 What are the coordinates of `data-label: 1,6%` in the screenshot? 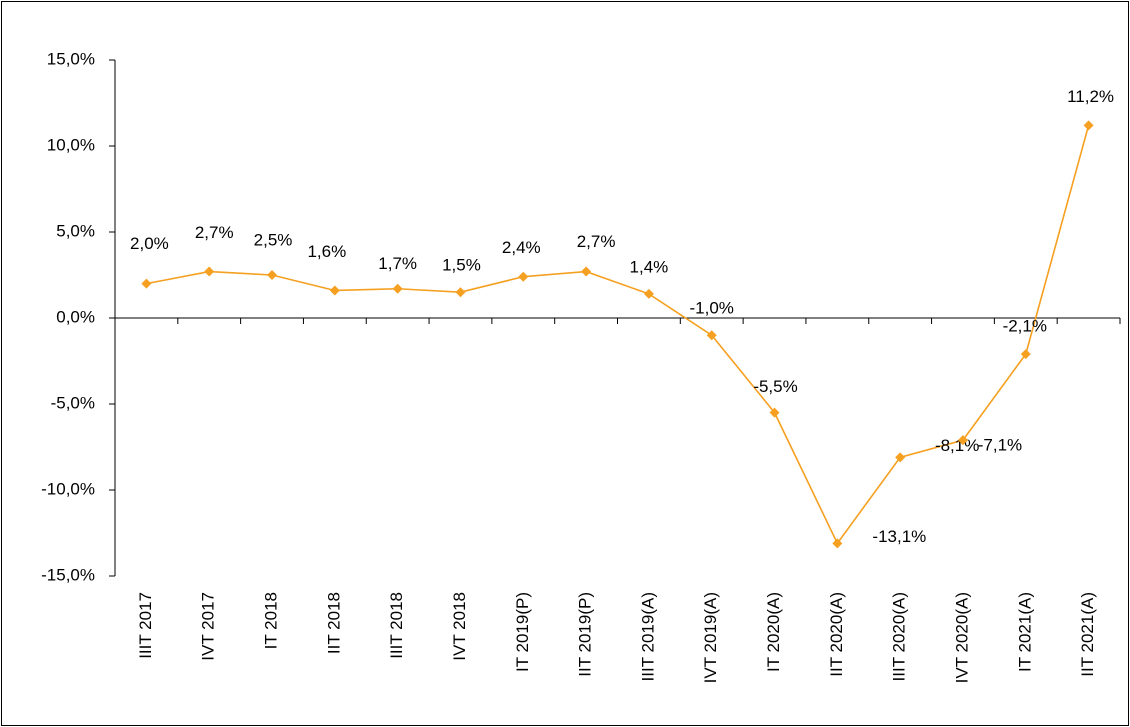 It's located at (326, 251).